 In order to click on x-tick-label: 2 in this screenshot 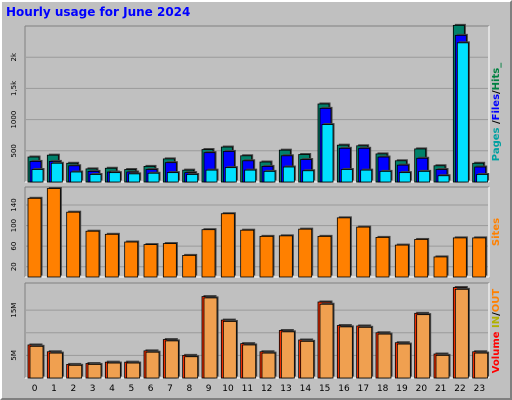, I will do `click(73, 389)`.